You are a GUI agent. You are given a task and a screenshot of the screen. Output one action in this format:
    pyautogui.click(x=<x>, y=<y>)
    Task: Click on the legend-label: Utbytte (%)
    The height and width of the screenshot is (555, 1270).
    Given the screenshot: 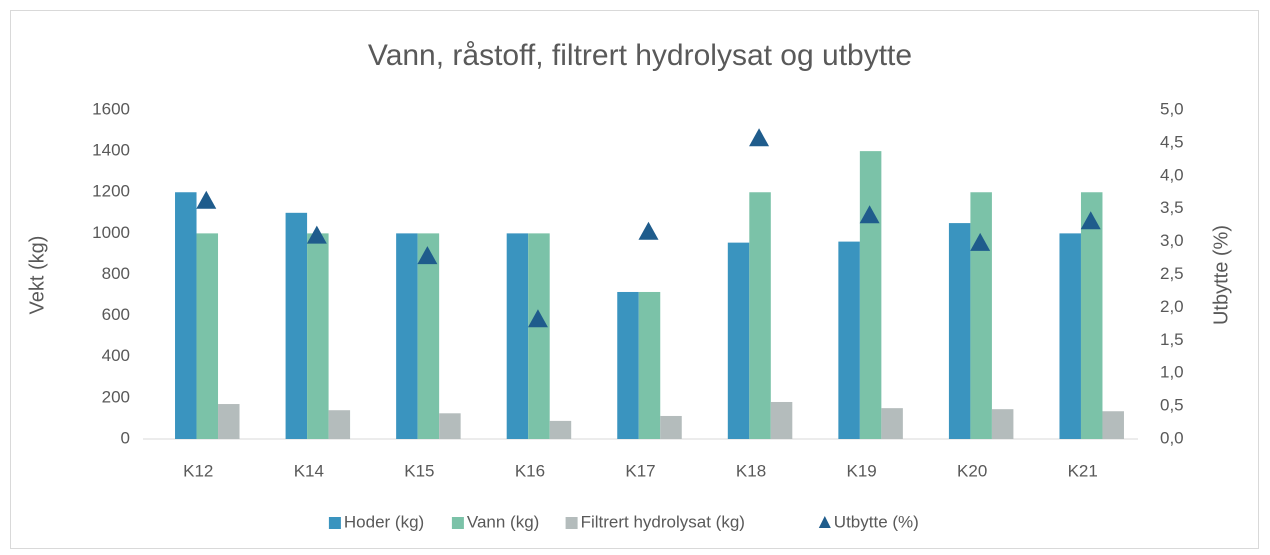 What is the action you would take?
    pyautogui.click(x=876, y=521)
    